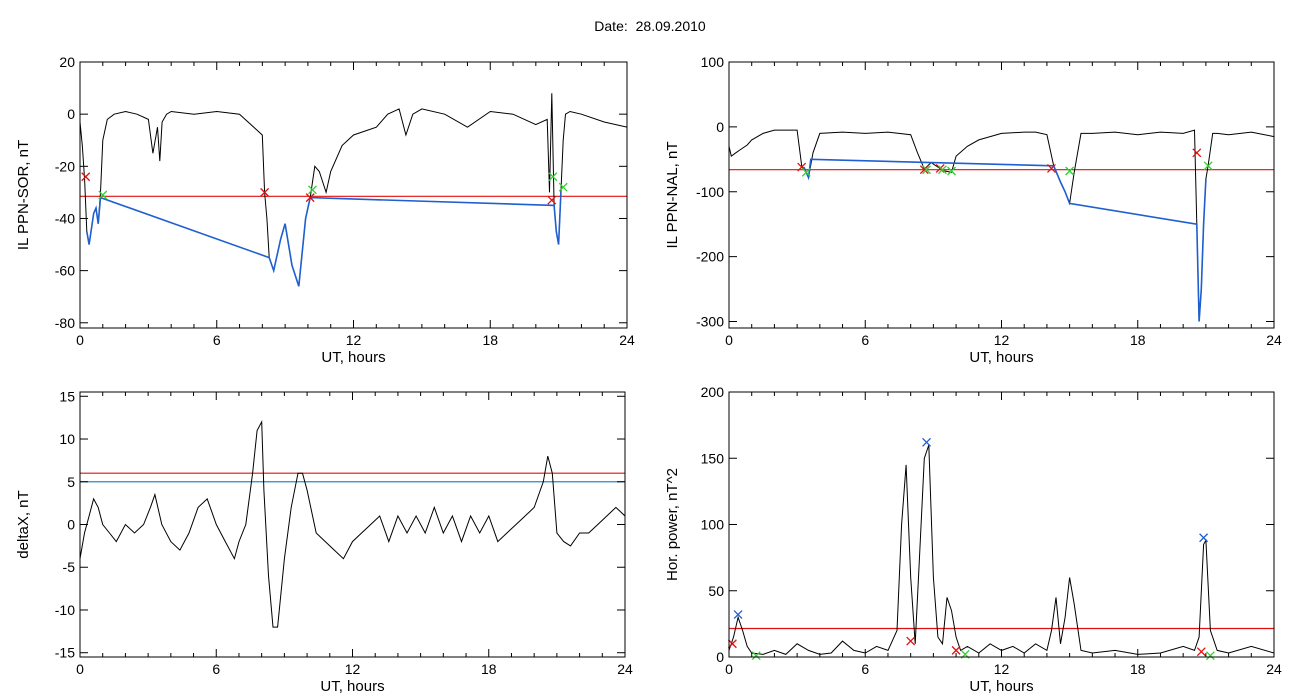 This screenshot has height=700, width=1300. I want to click on y-tick-label: 20, so click(67, 62).